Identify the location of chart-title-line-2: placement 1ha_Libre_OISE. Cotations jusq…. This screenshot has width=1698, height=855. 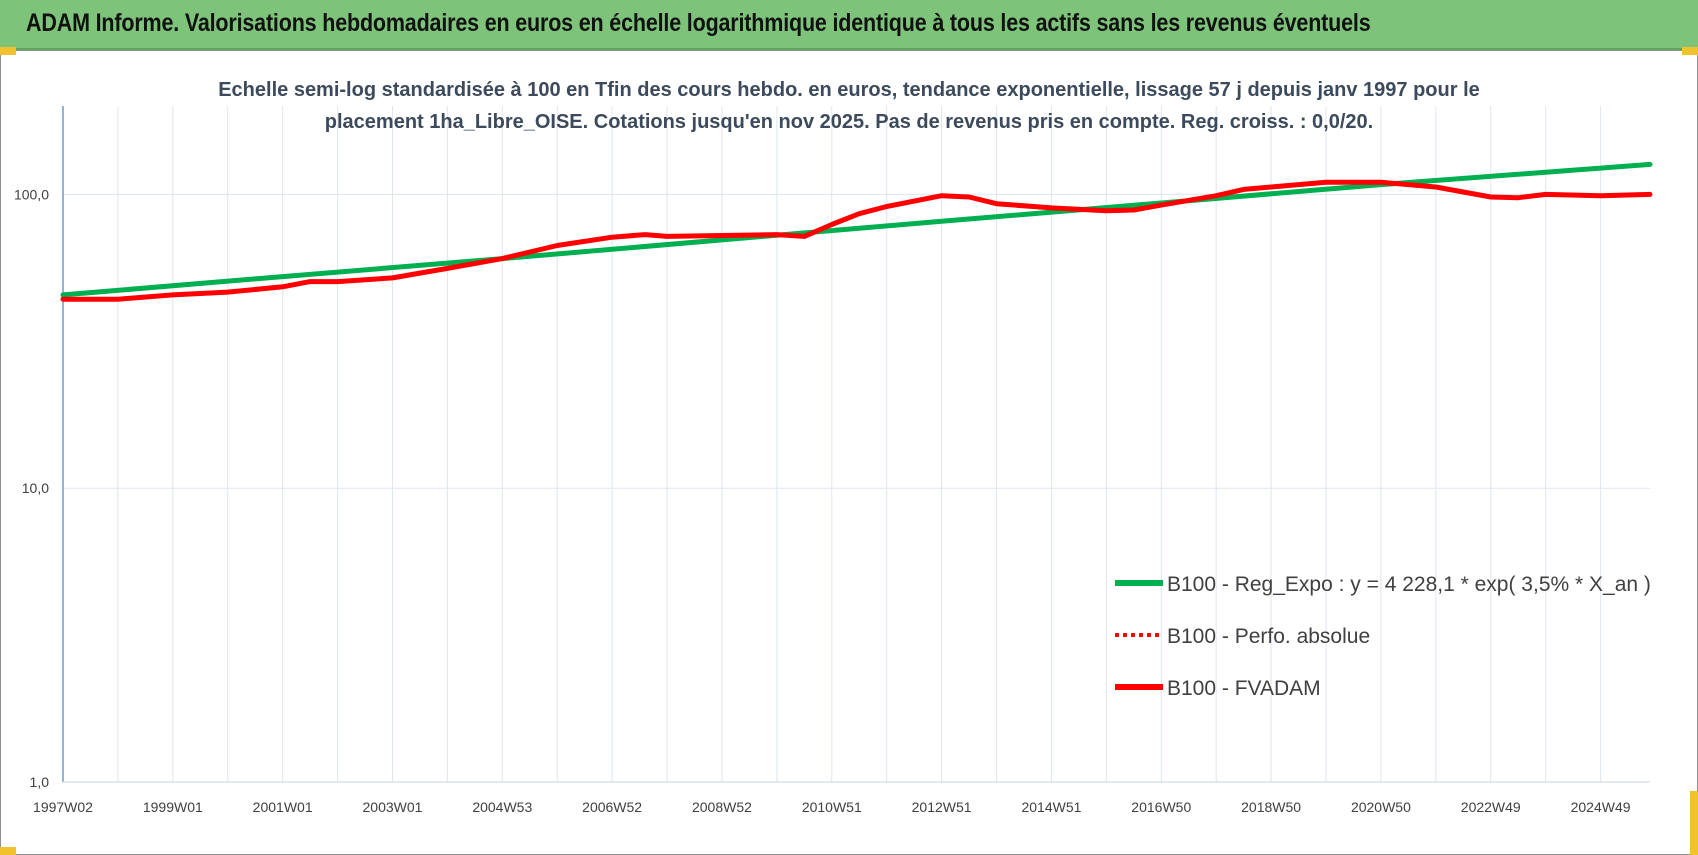
(849, 122).